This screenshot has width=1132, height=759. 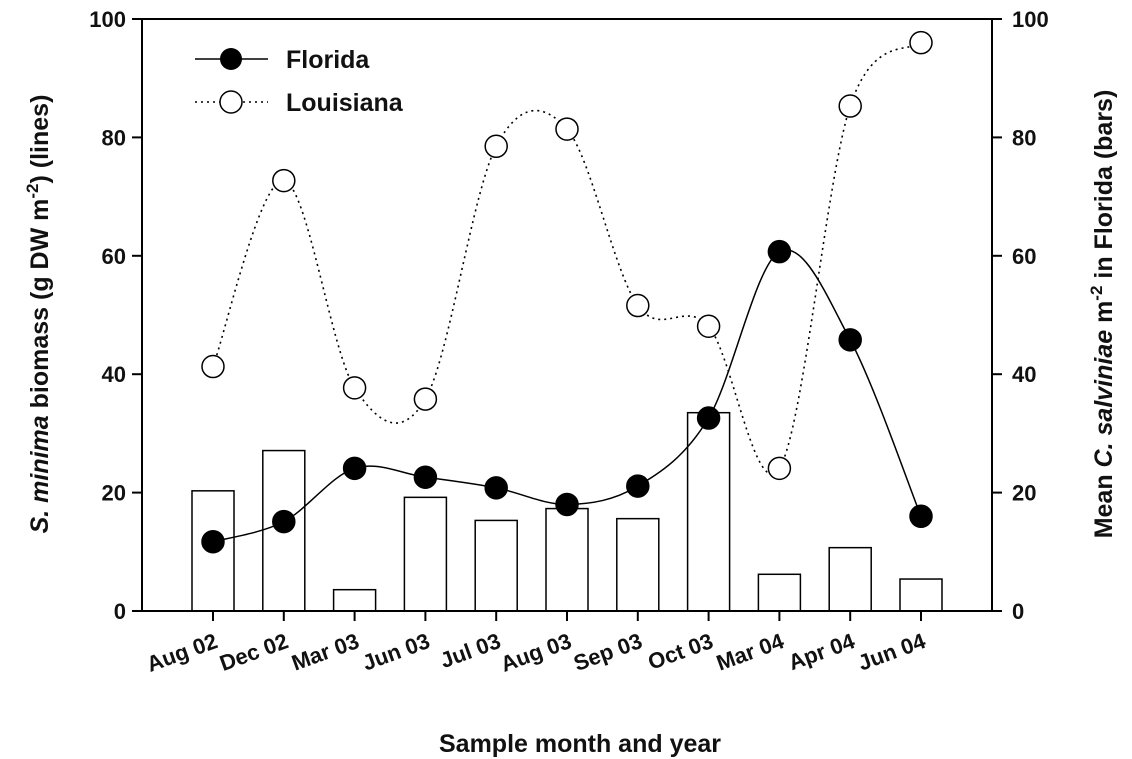 I want to click on x-tick-label-9: Apr 04, so click(x=822, y=651).